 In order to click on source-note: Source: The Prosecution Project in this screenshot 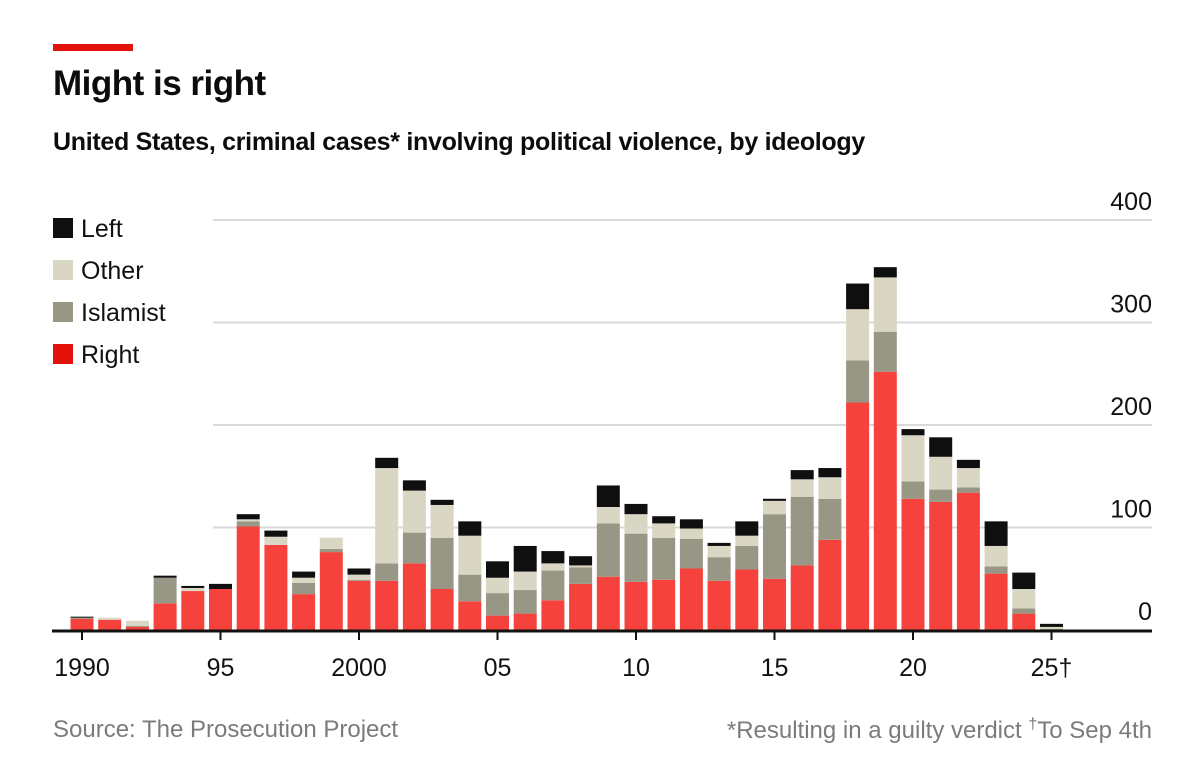, I will do `click(226, 729)`.